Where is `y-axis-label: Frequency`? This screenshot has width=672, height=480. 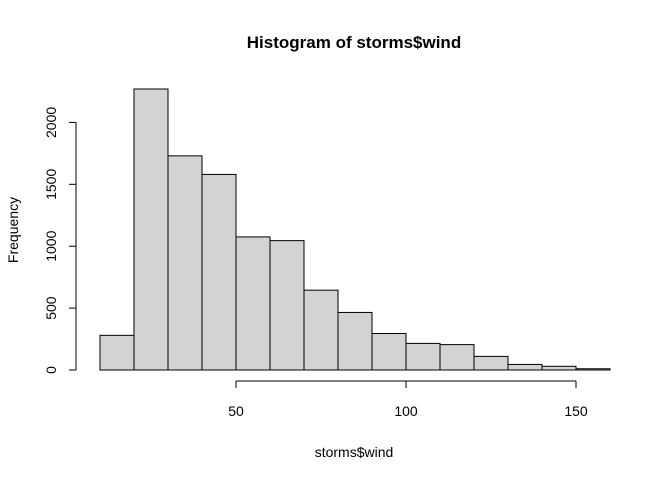
y-axis-label: Frequency is located at coordinates (13, 230).